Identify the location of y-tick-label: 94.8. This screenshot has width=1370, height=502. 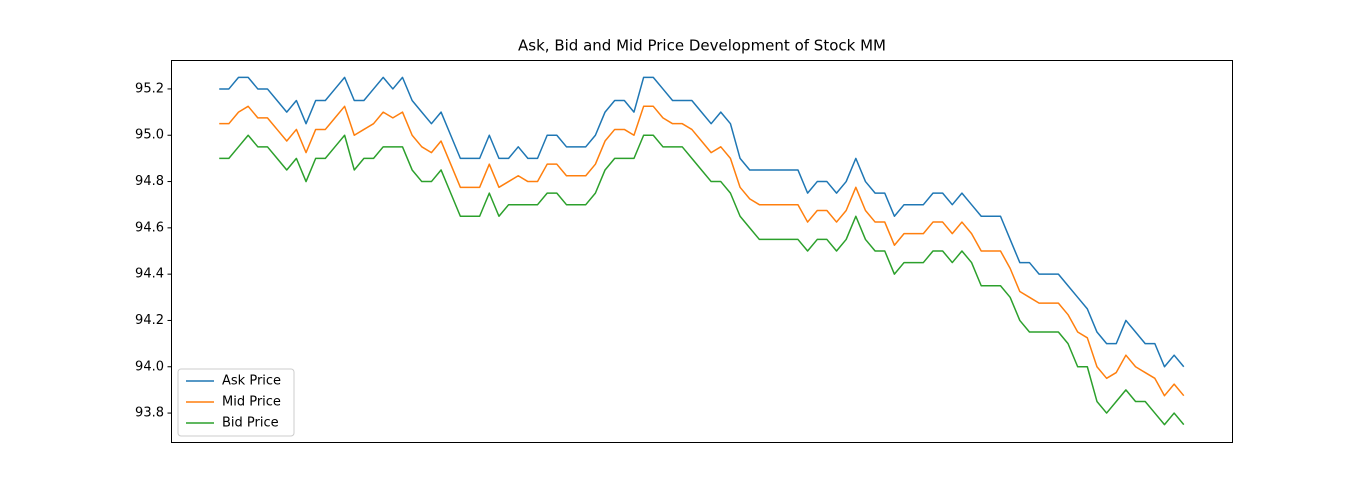
(149, 181).